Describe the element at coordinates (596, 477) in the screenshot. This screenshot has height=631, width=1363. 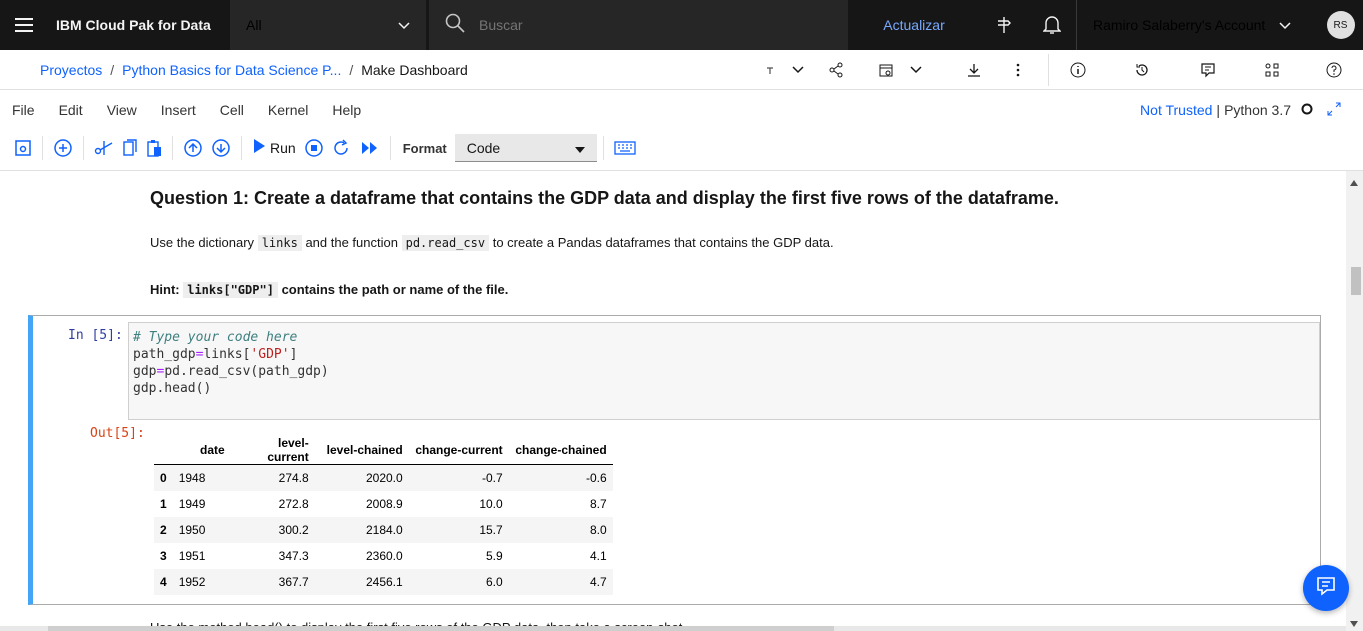
I see `table-cell: -0.6` at that location.